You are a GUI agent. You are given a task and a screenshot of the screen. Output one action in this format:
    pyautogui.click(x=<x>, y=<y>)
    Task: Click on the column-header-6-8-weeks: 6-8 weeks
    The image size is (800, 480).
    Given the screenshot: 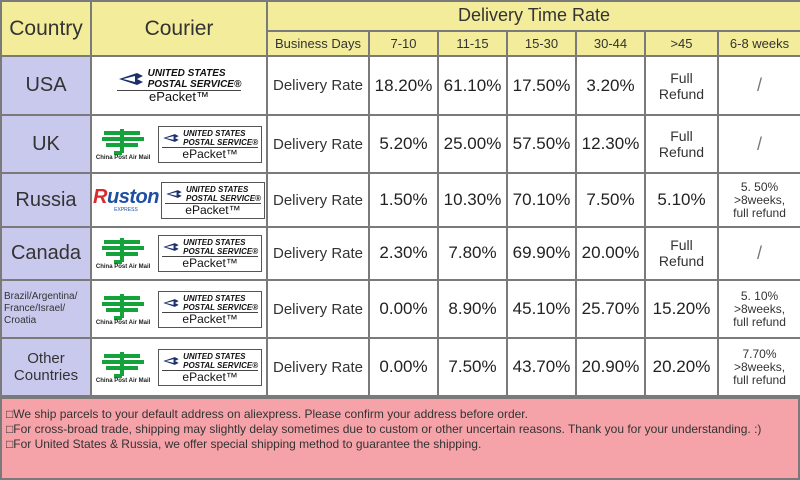 What is the action you would take?
    pyautogui.click(x=758, y=43)
    